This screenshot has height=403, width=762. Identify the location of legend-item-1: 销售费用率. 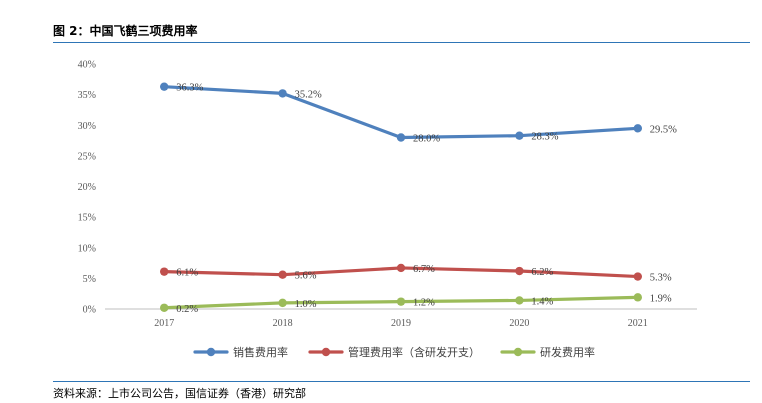
(240, 352).